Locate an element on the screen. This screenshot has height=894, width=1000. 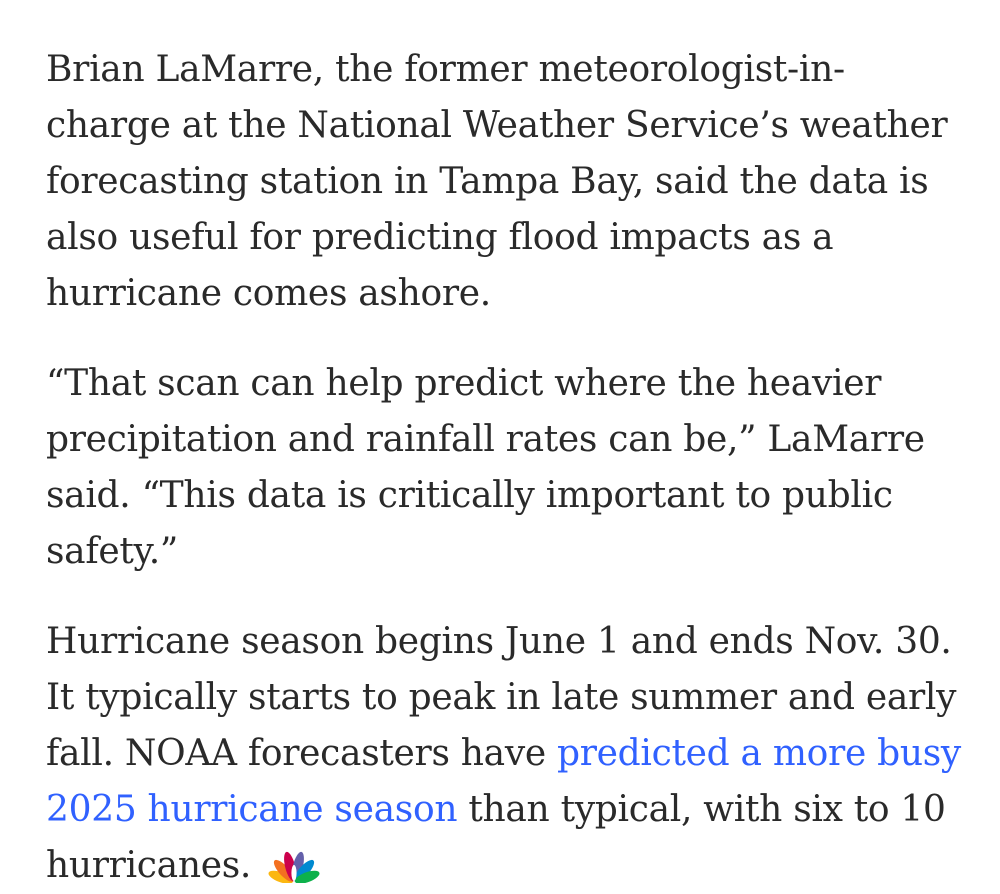
peacock-body is located at coordinates (294, 873).